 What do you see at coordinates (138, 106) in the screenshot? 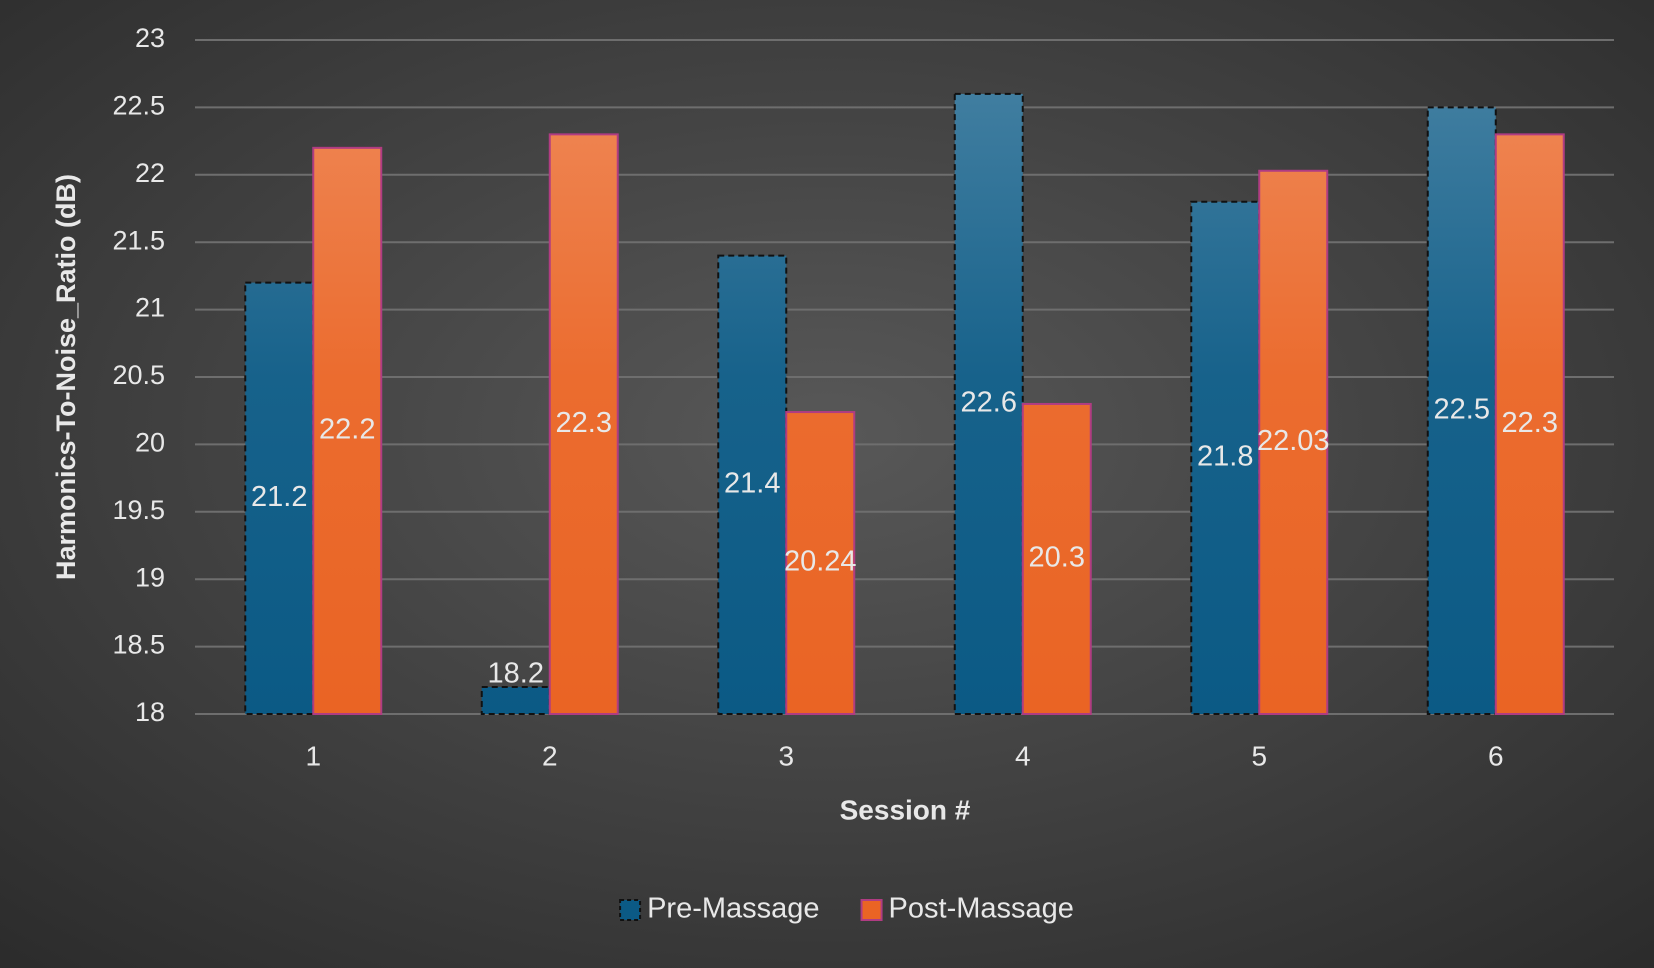
I see `y-tick-label: 22.5` at bounding box center [138, 106].